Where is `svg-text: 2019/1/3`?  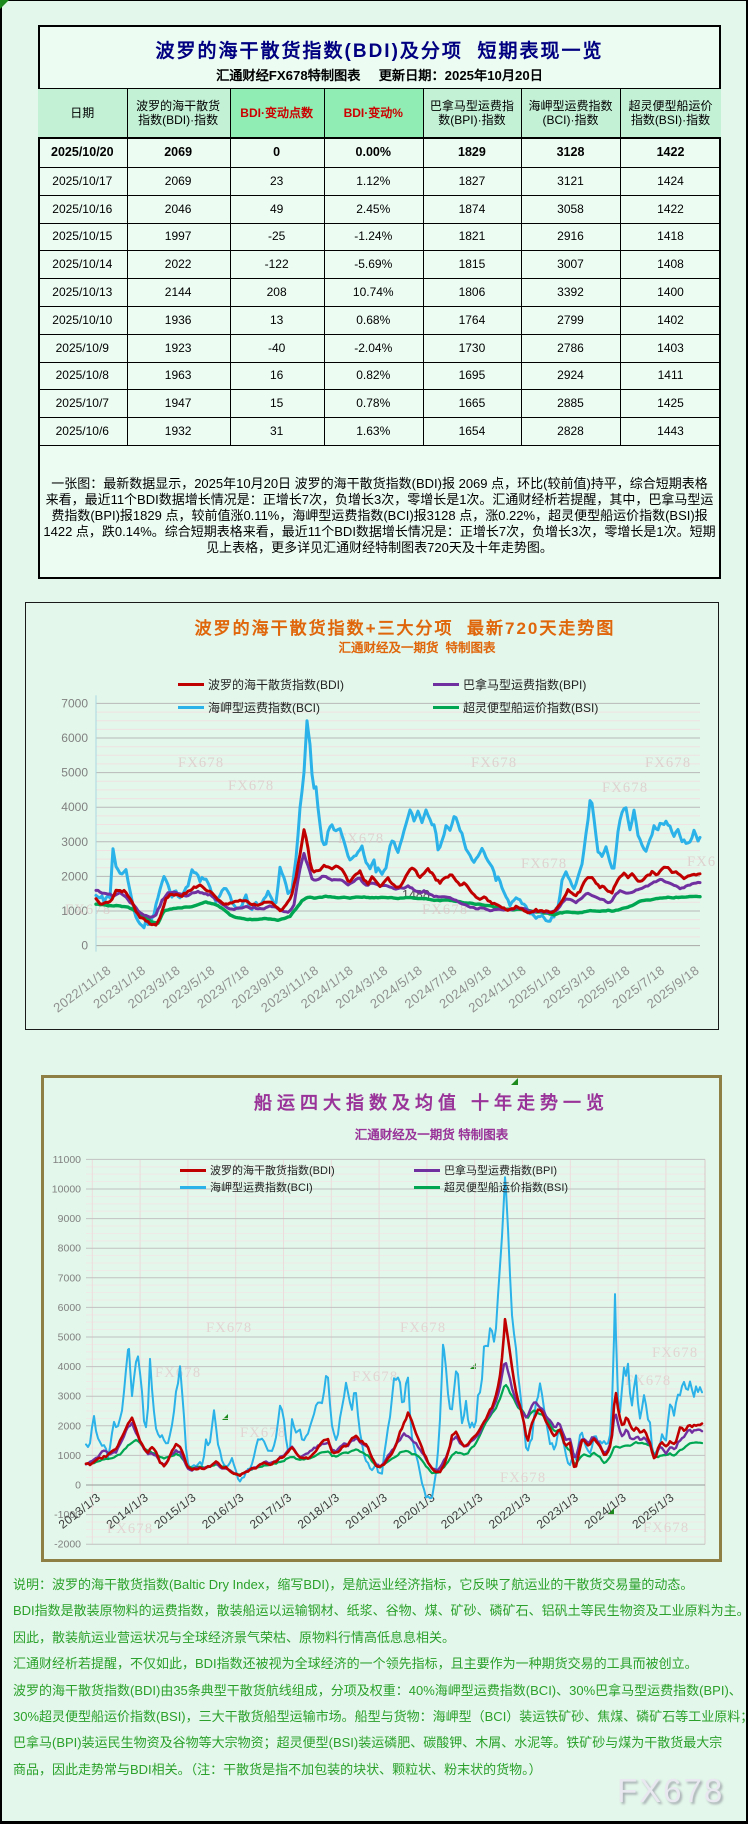
svg-text: 2019/1/3 is located at coordinates (366, 1510).